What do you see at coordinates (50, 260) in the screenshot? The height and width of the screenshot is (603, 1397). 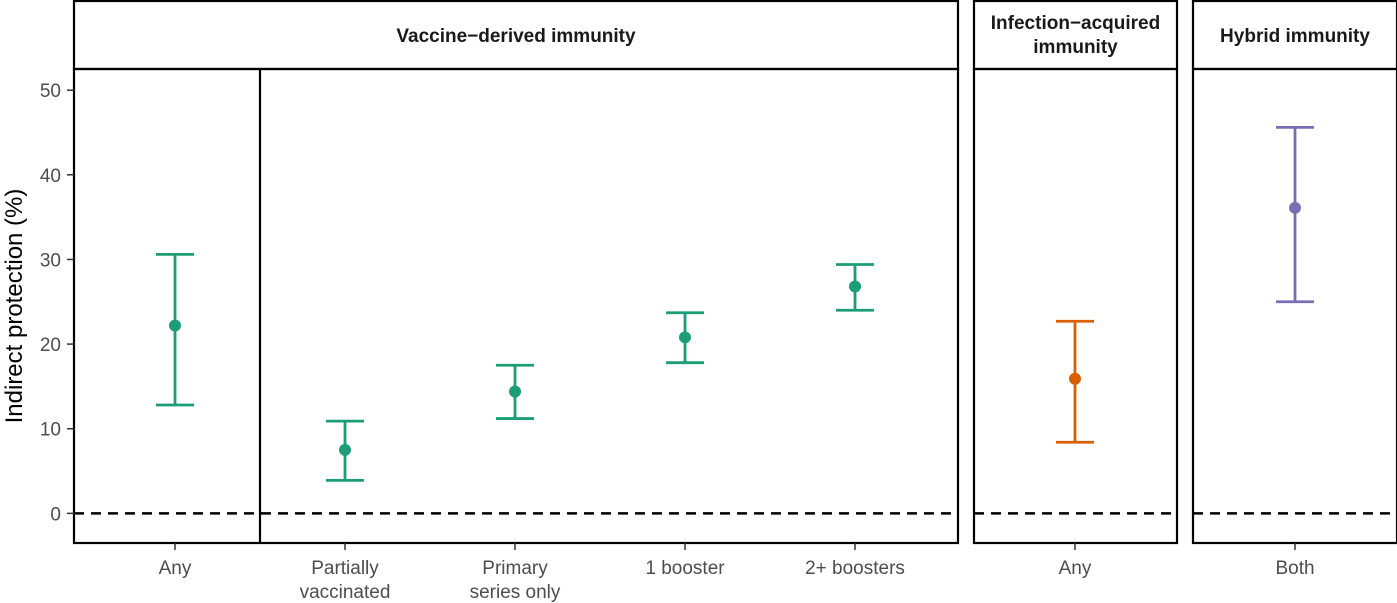 I see `y-tick-label: 30` at bounding box center [50, 260].